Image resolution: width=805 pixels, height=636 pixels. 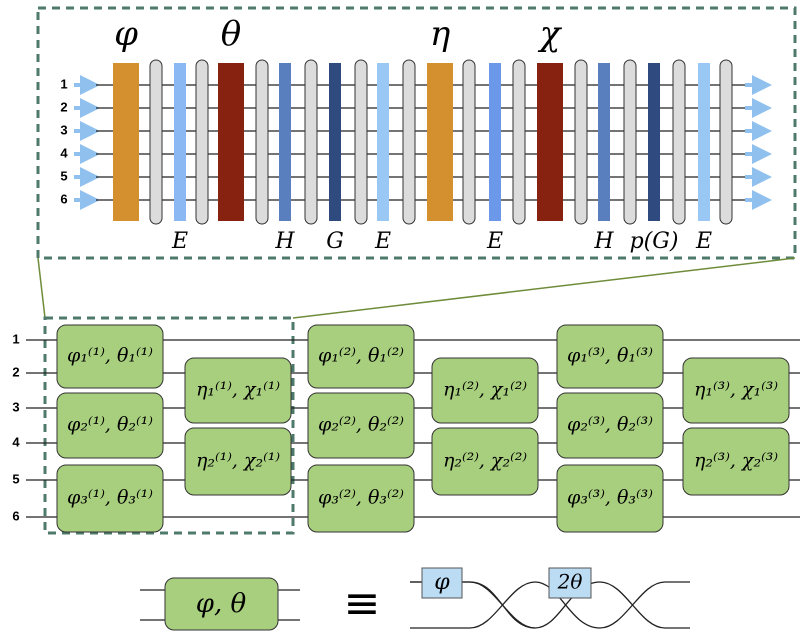 I want to click on mzi-label: η₂⁽³⁾, χ₂⁽³⁾, so click(x=736, y=461).